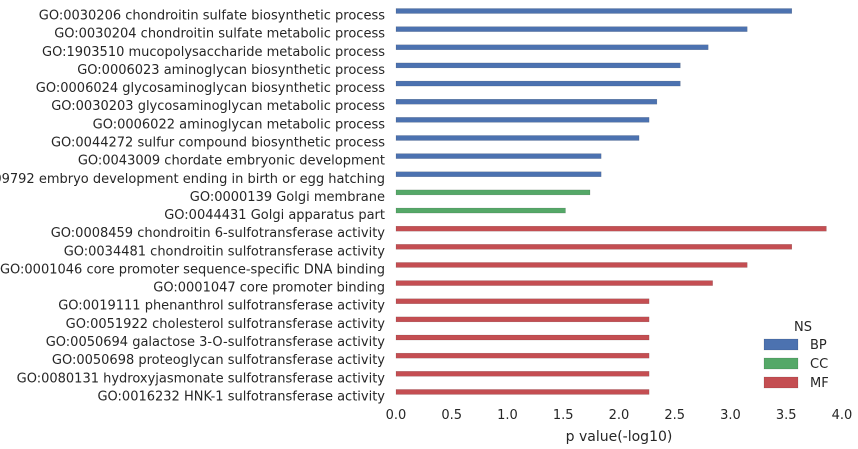 The height and width of the screenshot is (449, 858). I want to click on x-tick-label: 4.0, so click(842, 415).